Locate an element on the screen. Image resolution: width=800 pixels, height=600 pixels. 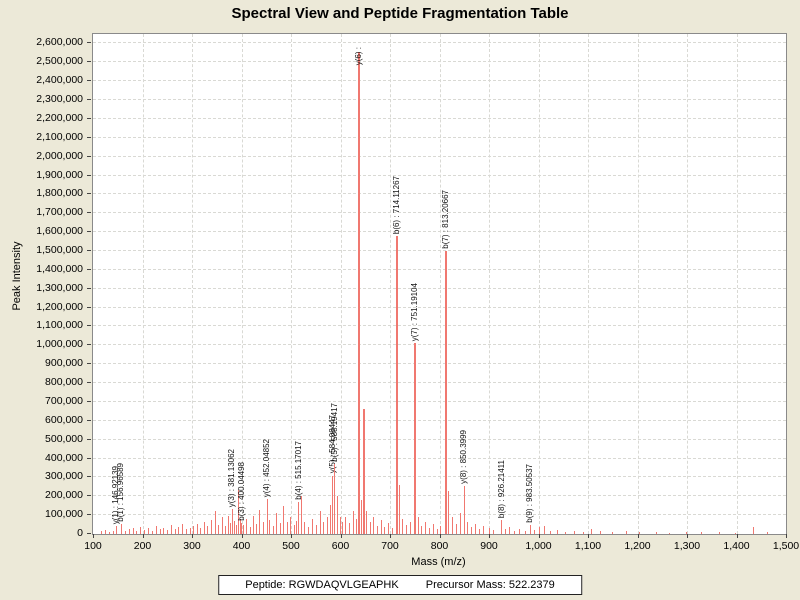
peak-label: b(8) : 926.21411 is located at coordinates (501, 488).